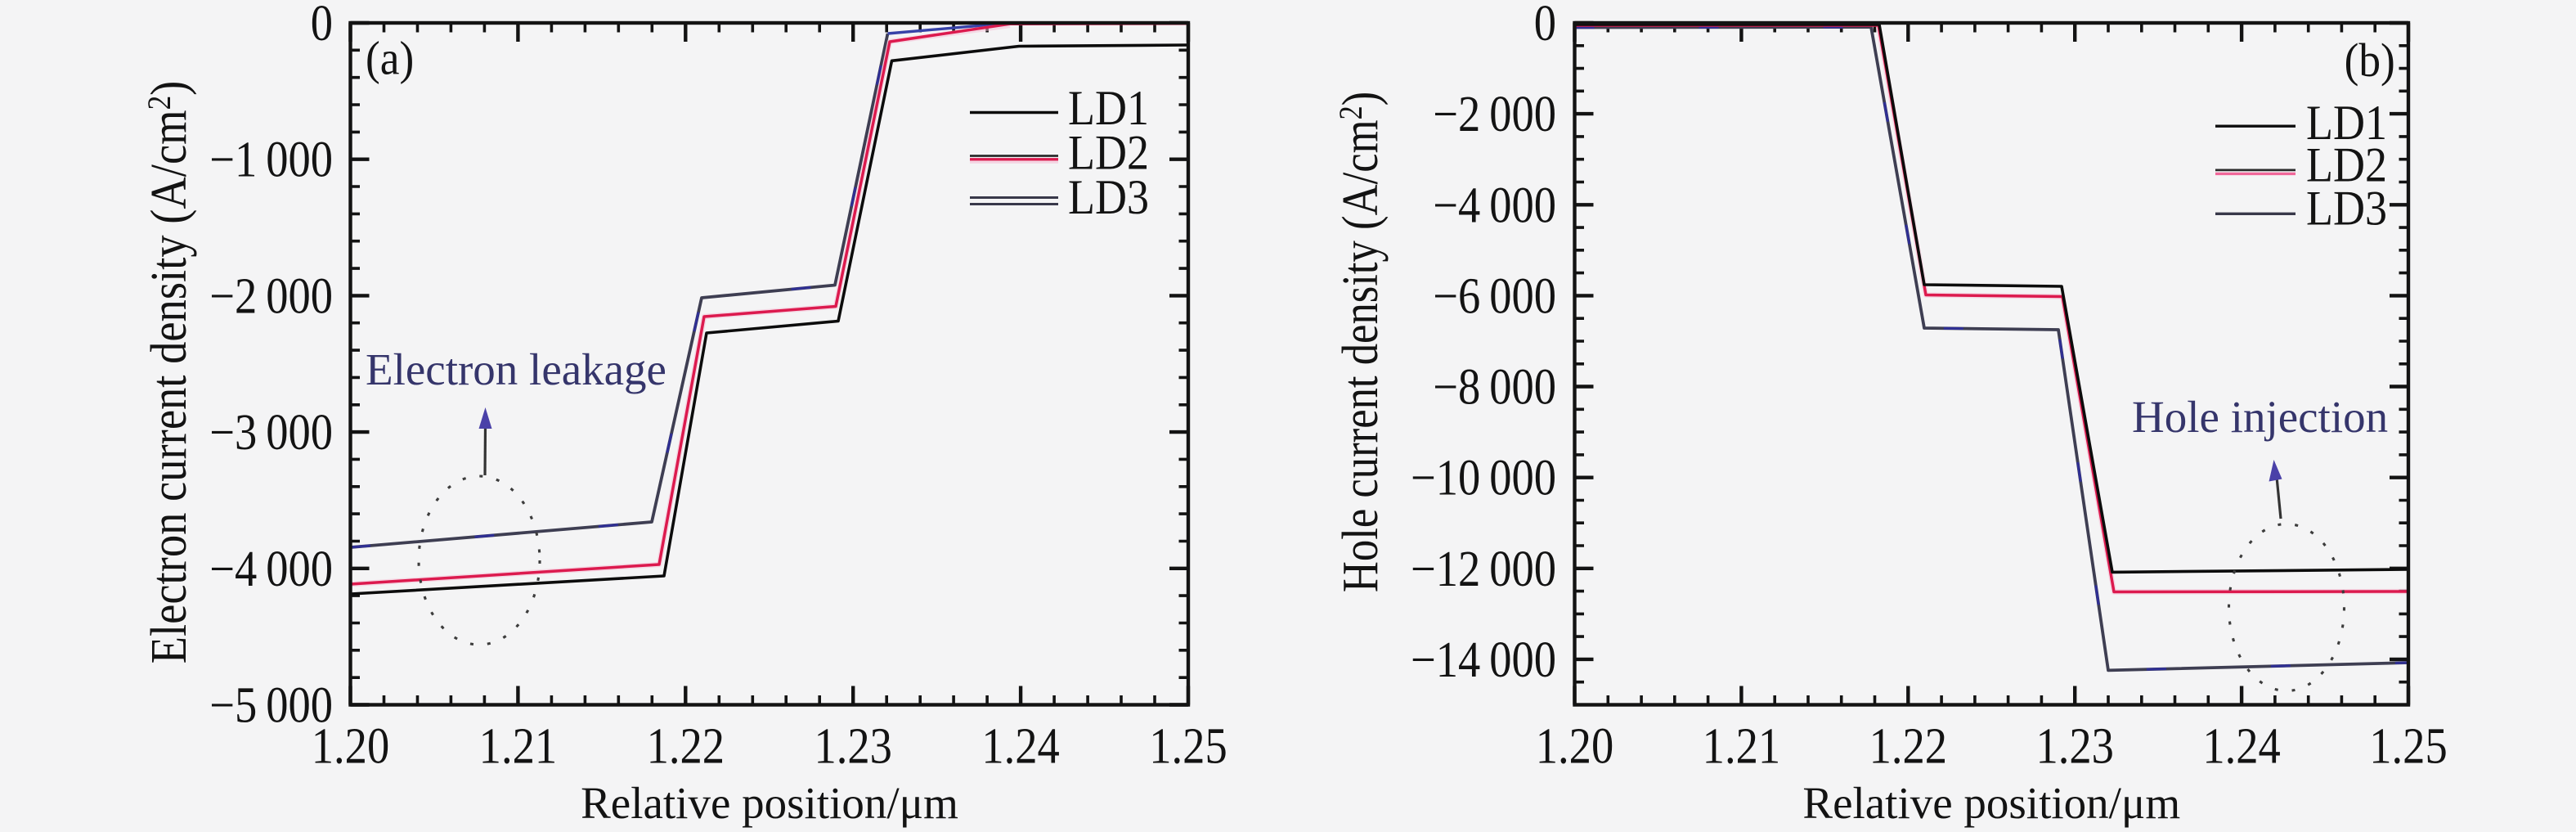  Describe the element at coordinates (1494, 296) in the screenshot. I see `svg-text: −6 000` at that location.